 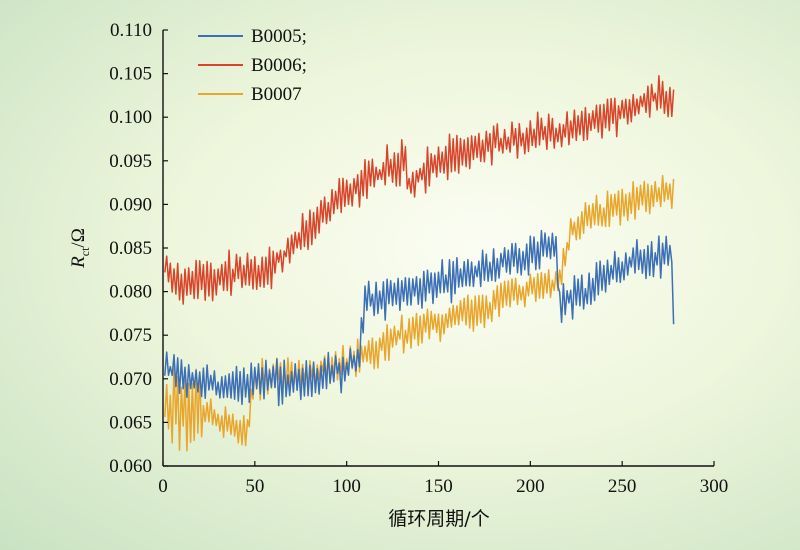 I want to click on x-tick-label: 100, so click(x=346, y=486).